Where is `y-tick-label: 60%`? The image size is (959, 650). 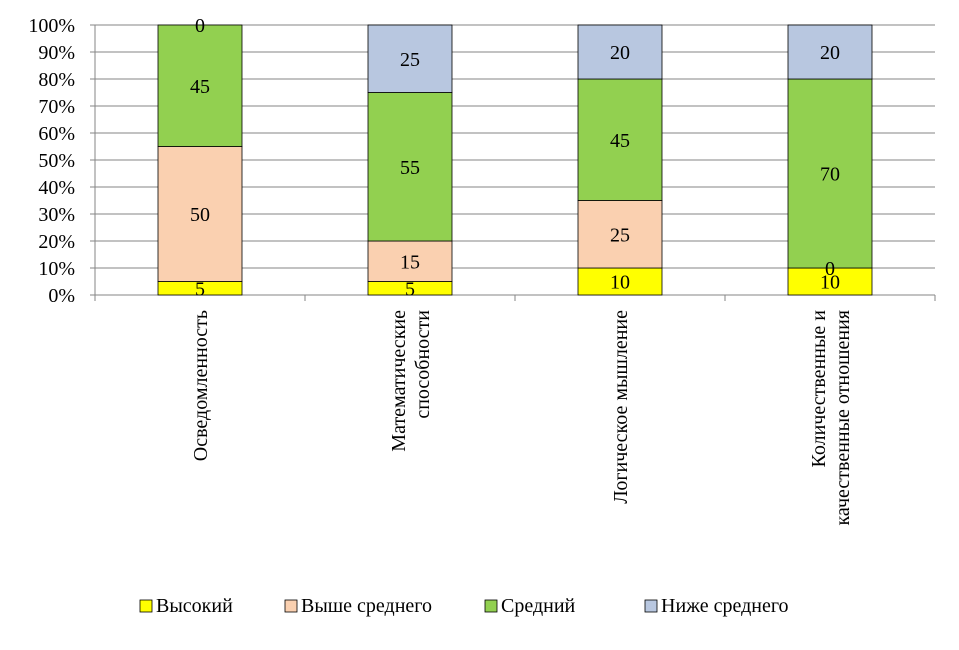 y-tick-label: 60% is located at coordinates (56, 134).